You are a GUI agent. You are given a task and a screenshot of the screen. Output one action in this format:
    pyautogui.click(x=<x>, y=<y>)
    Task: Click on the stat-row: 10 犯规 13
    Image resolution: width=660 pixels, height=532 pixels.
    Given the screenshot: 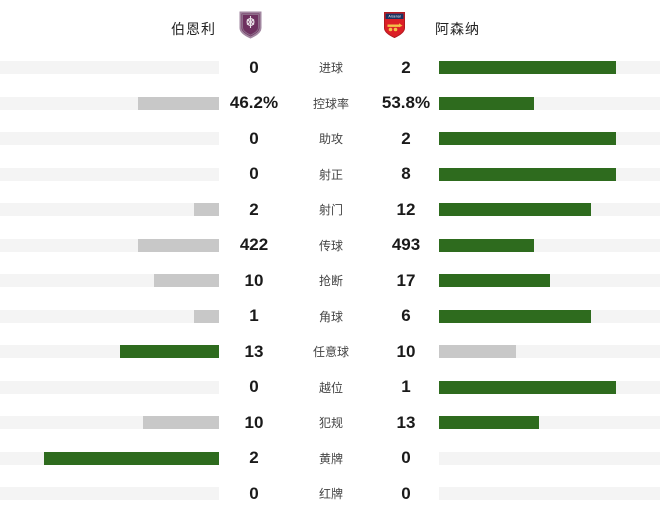 What is the action you would take?
    pyautogui.click(x=330, y=423)
    